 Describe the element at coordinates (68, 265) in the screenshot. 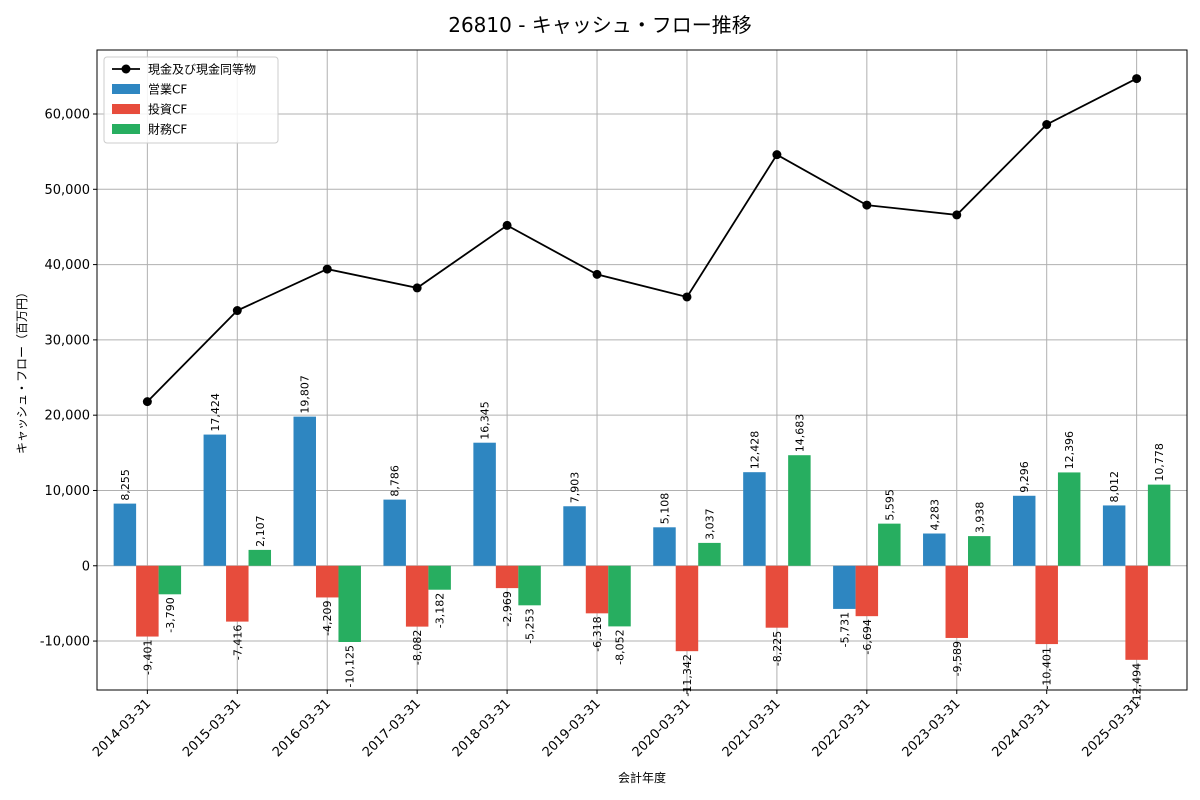

I see `y-tick-label: 40,000` at that location.